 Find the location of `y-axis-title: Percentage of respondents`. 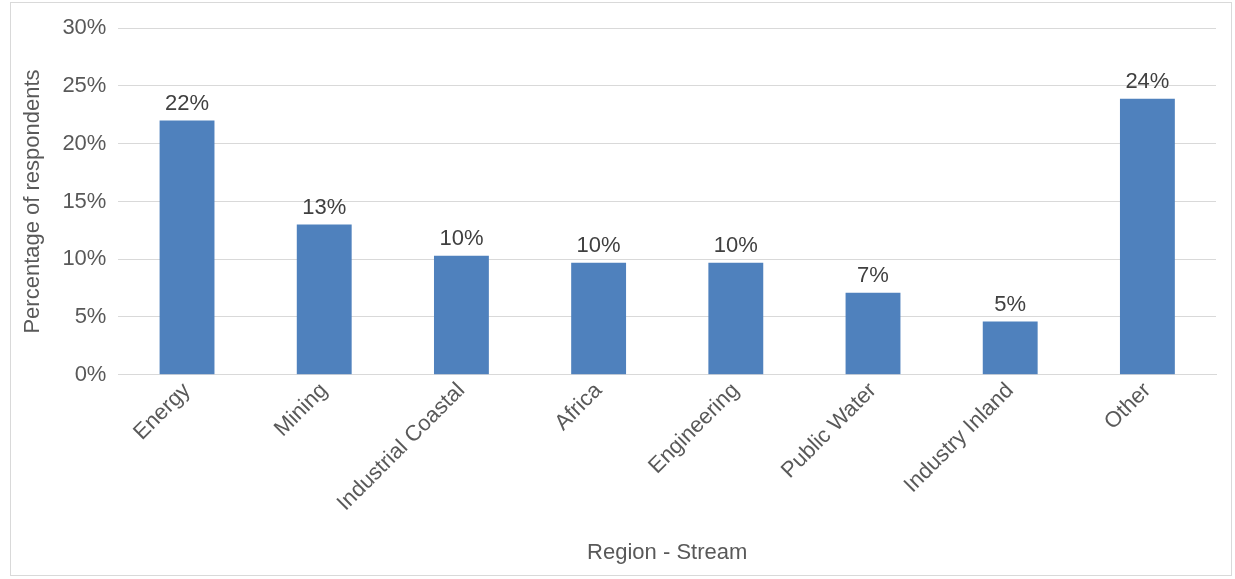

y-axis-title: Percentage of respondents is located at coordinates (32, 201).